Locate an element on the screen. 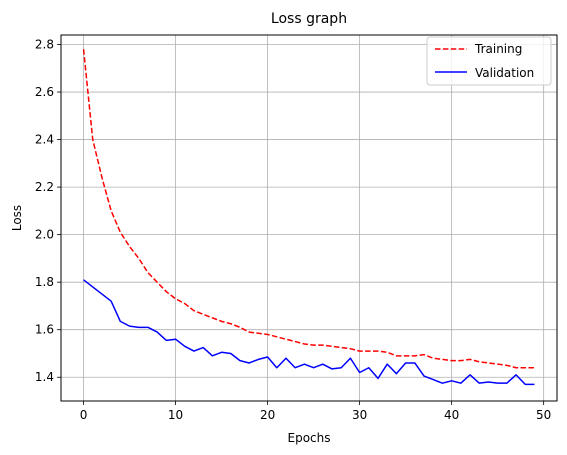 The width and height of the screenshot is (567, 455). y-tick-label: 1.4 is located at coordinates (44, 377).